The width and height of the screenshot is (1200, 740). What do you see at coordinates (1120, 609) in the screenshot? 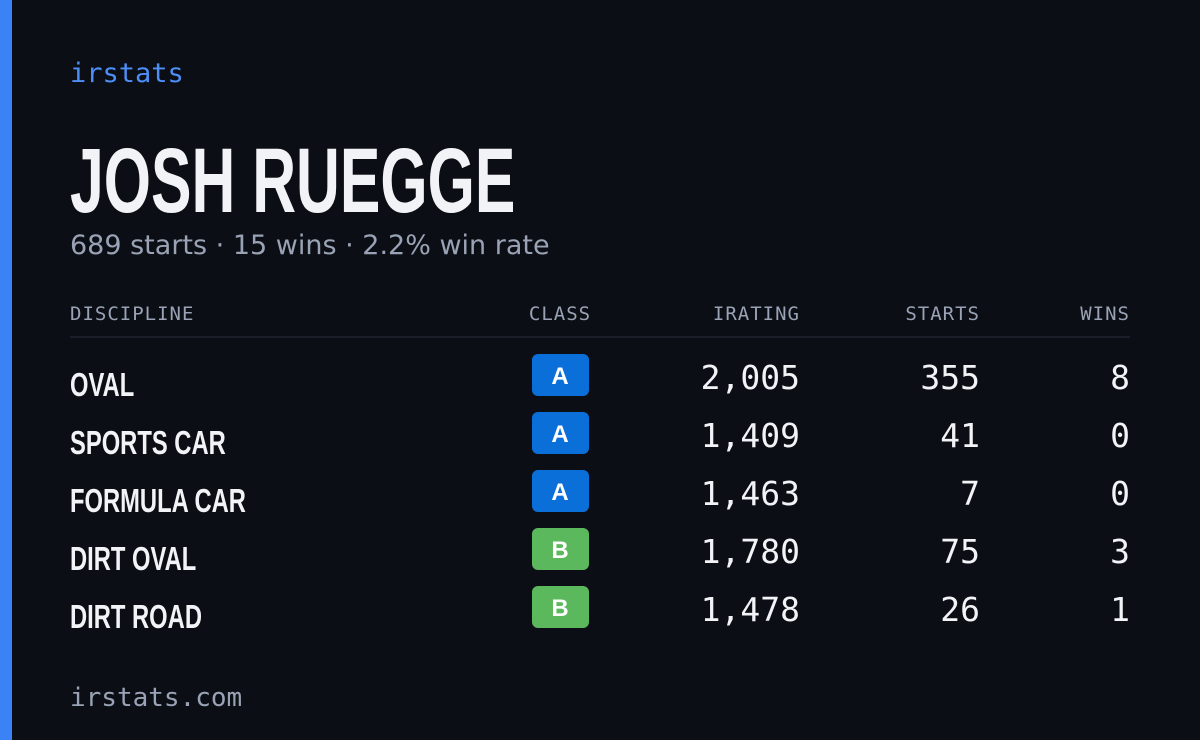
I see `wins-value: 1` at bounding box center [1120, 609].